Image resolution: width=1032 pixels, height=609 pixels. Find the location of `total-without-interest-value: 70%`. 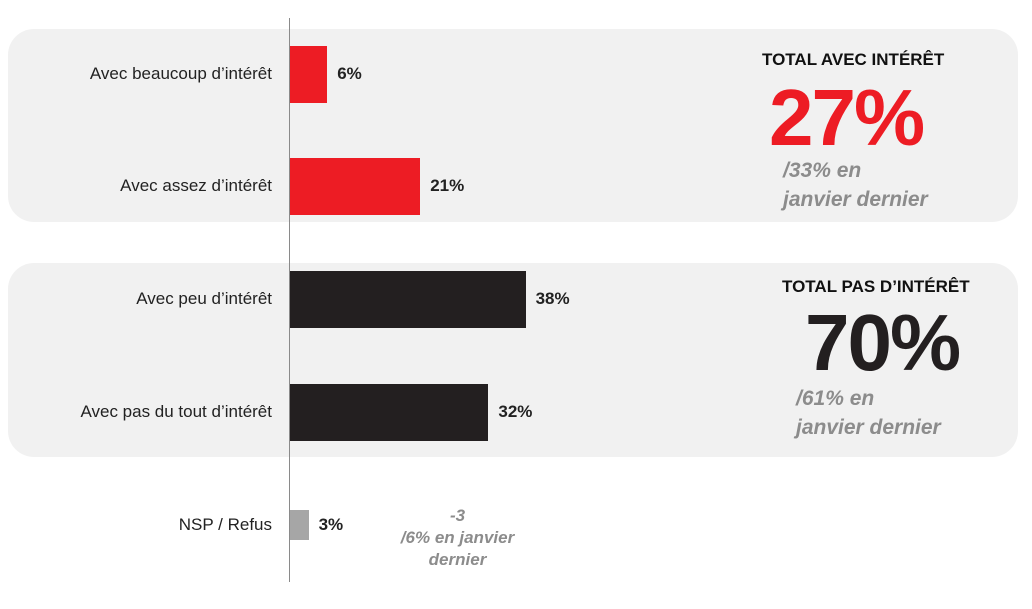

total-without-interest-value: 70% is located at coordinates (883, 342).